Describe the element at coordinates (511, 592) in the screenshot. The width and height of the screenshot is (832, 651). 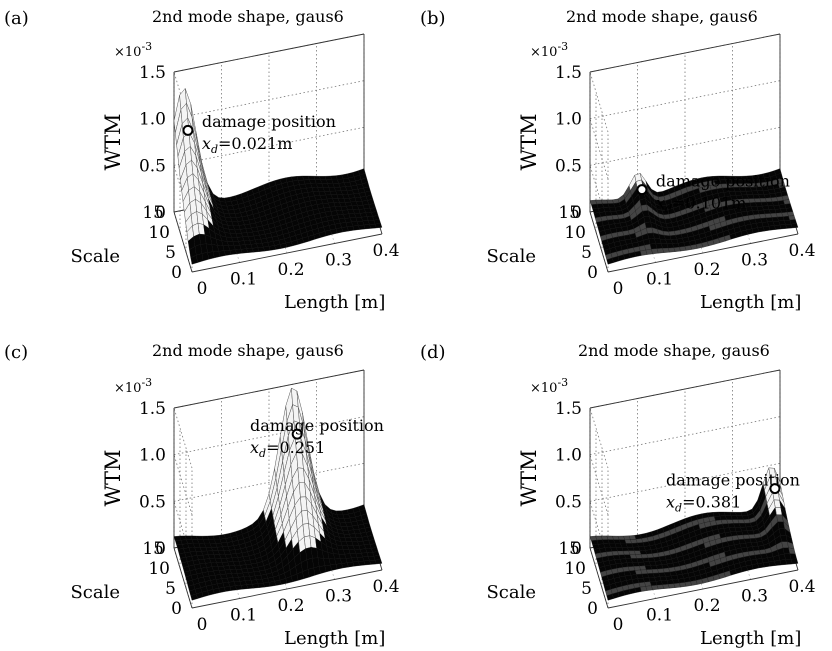
I see `scale-axis-label: Scale` at that location.